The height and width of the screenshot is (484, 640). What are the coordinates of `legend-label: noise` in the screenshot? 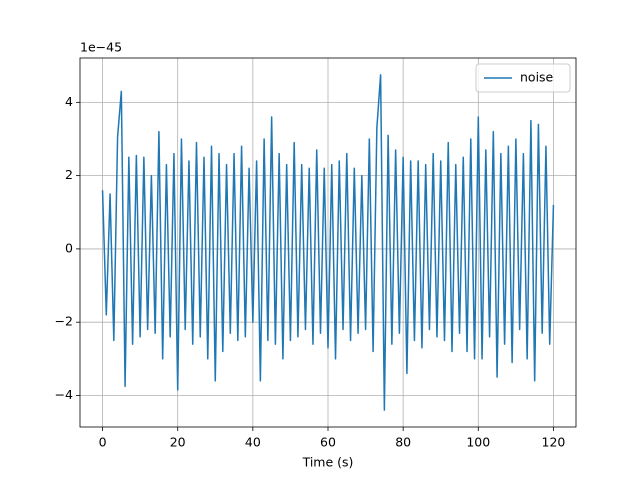 It's located at (537, 77).